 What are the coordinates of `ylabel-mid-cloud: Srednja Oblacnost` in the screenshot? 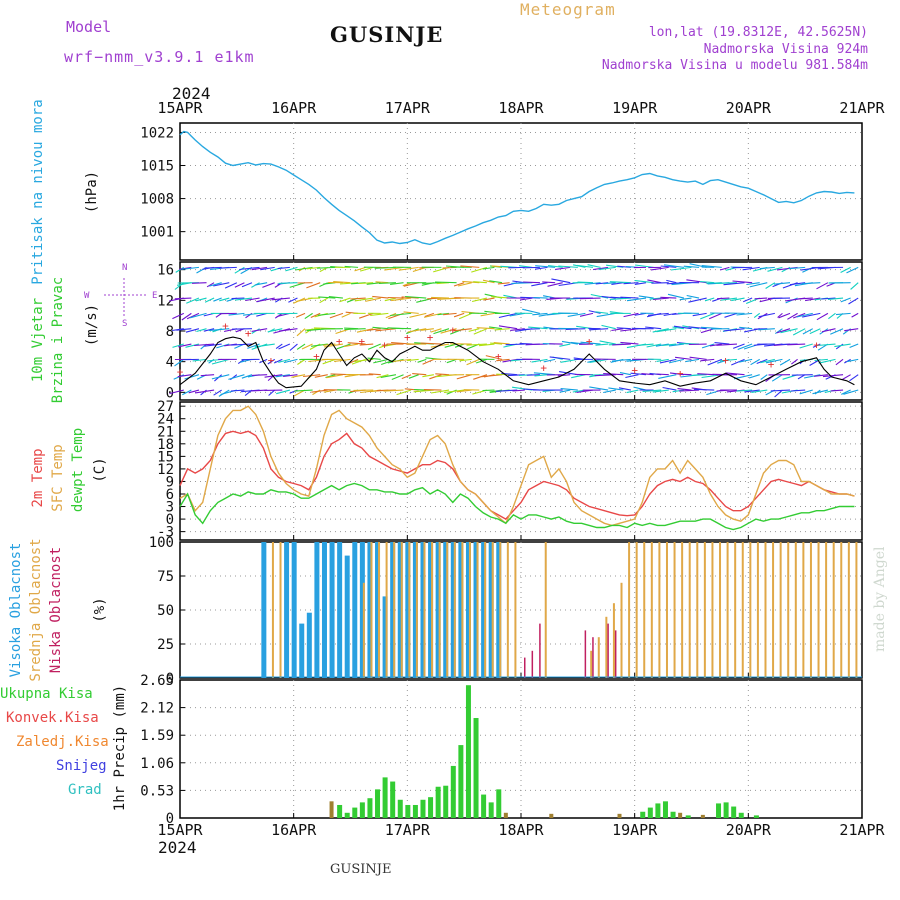 It's located at (36, 609).